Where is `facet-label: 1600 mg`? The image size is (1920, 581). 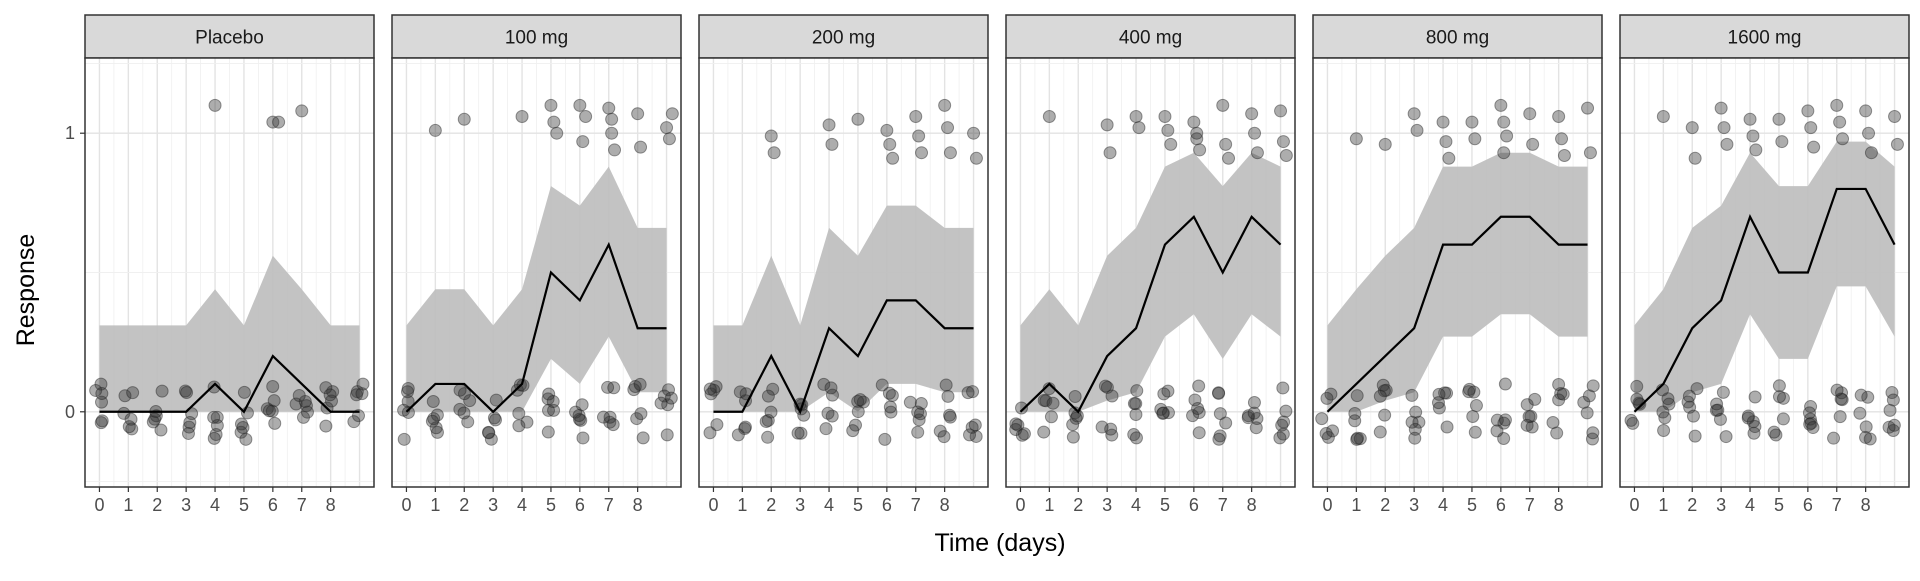
facet-label: 1600 mg is located at coordinates (1765, 38).